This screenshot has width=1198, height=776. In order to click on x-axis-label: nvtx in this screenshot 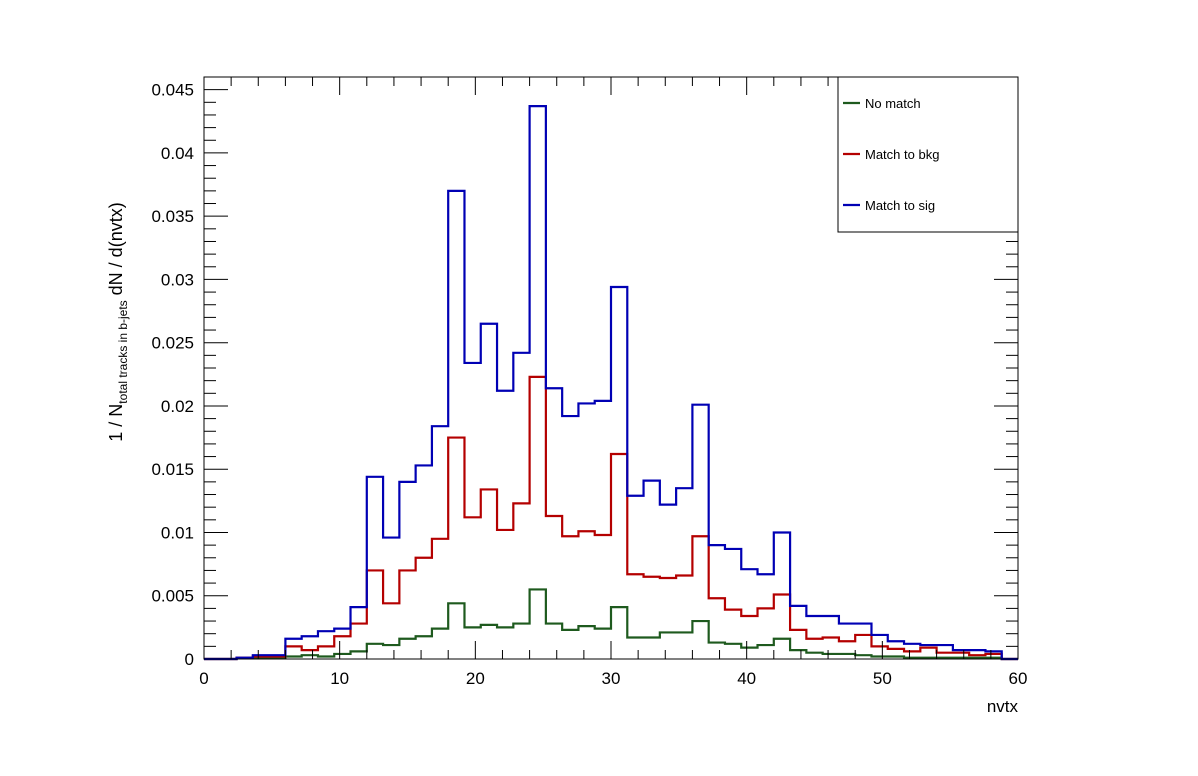, I will do `click(1003, 706)`.